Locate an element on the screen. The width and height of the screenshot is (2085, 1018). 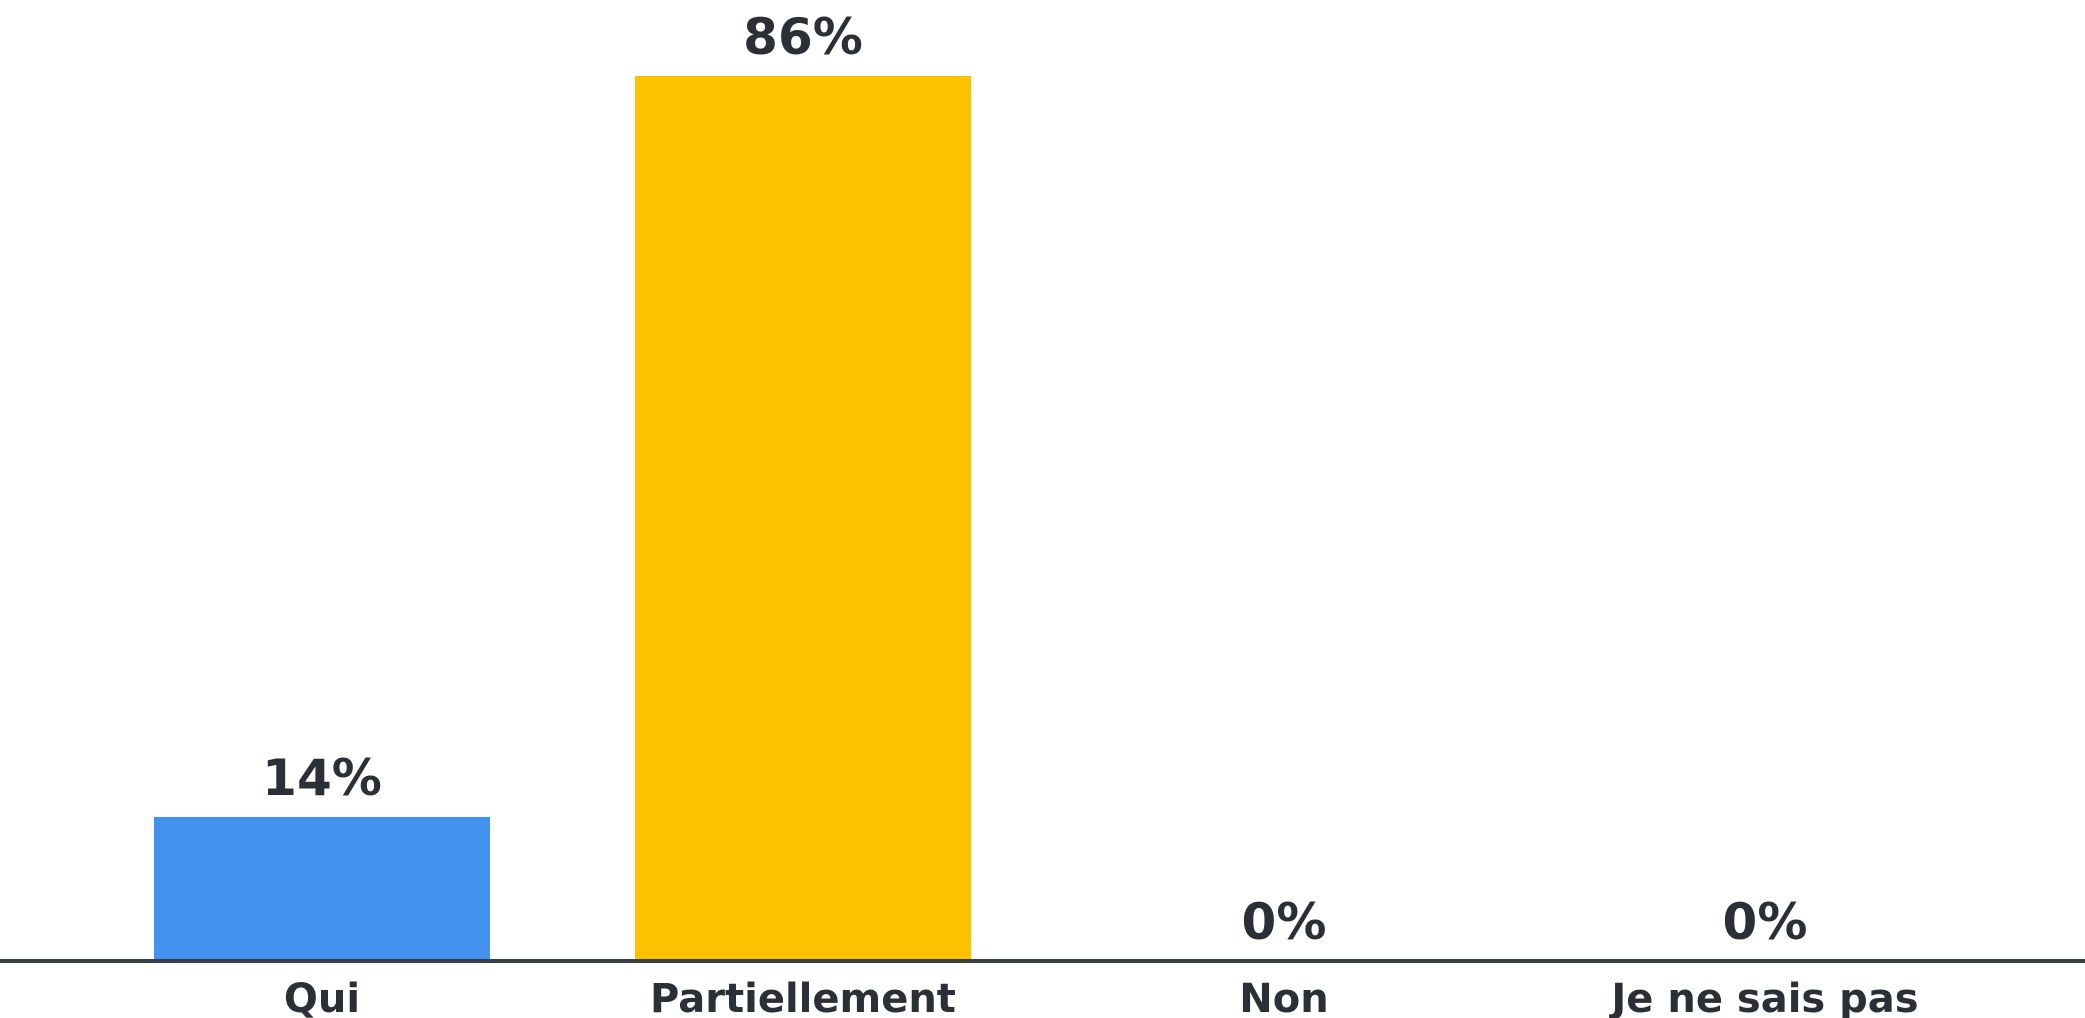
x-tick-labels-group: Qui Partiellement Non Je ne sais pas is located at coordinates (1101, 997).